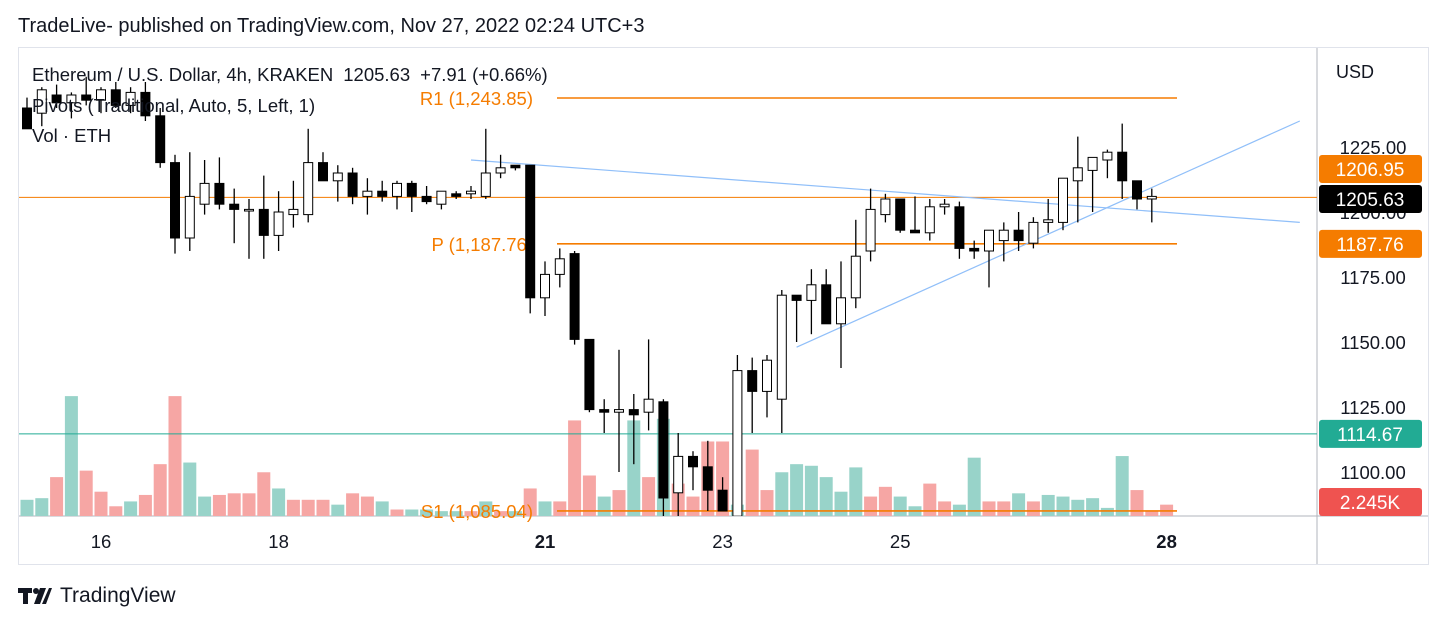  I want to click on footer-brand: TradingView, so click(118, 595).